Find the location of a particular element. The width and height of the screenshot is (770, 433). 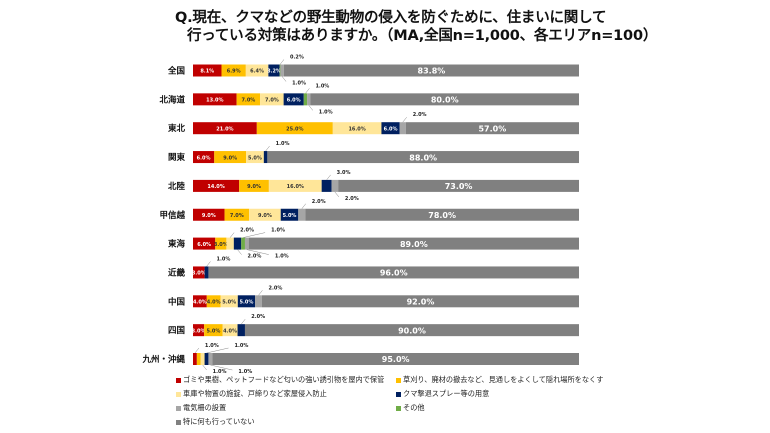

data-label: 89.0% is located at coordinates (414, 244).